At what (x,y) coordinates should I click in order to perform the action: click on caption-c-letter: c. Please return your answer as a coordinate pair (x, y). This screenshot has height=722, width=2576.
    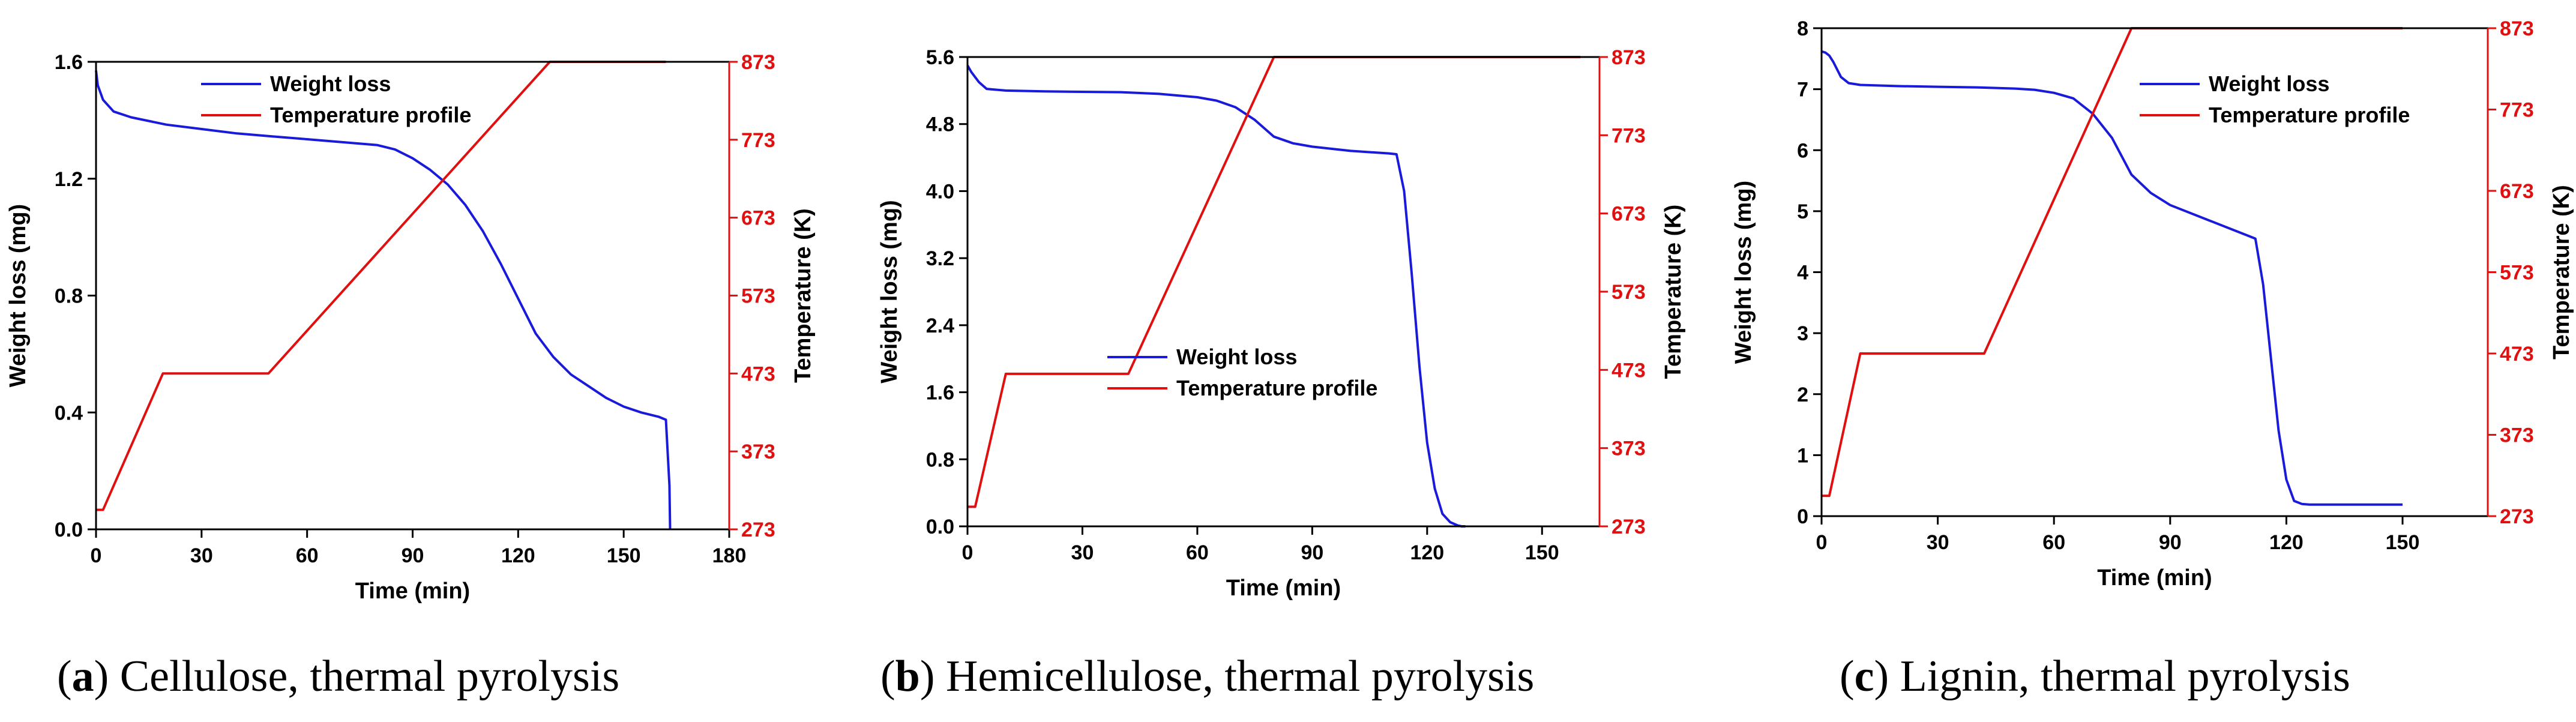
    Looking at the image, I should click on (1864, 676).